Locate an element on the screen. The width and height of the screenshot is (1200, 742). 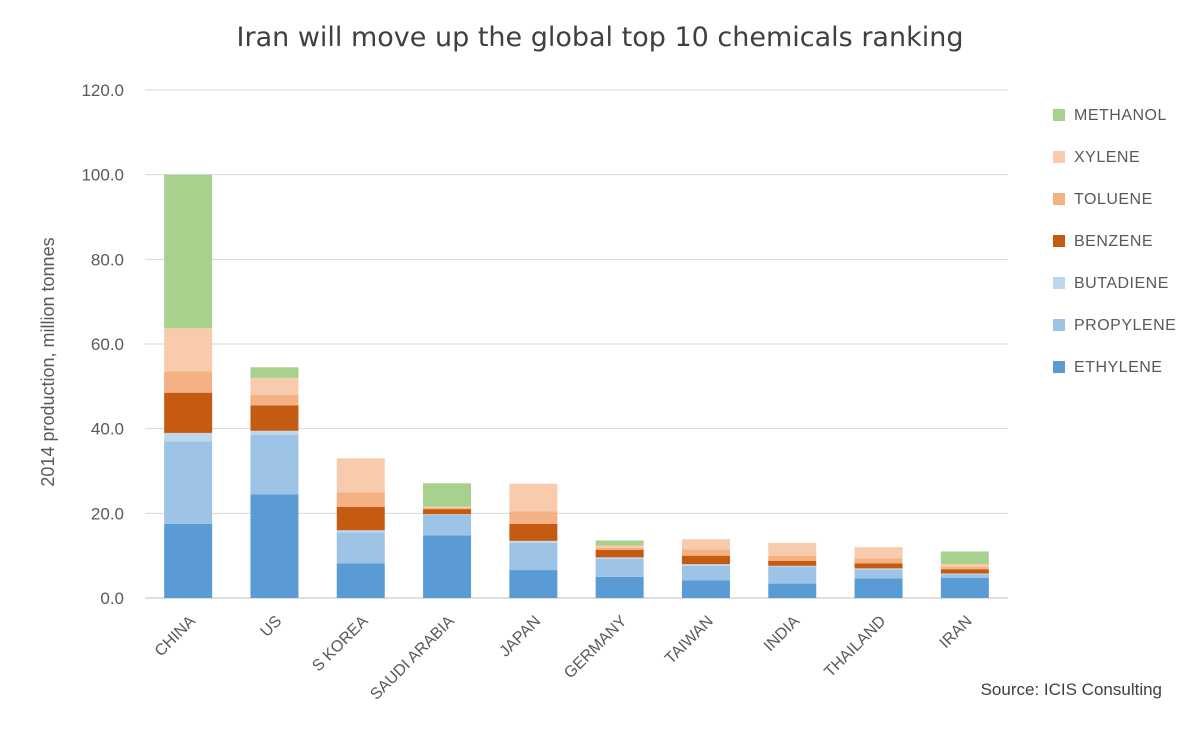
y-tick-label: 40.0 is located at coordinates (107, 429).